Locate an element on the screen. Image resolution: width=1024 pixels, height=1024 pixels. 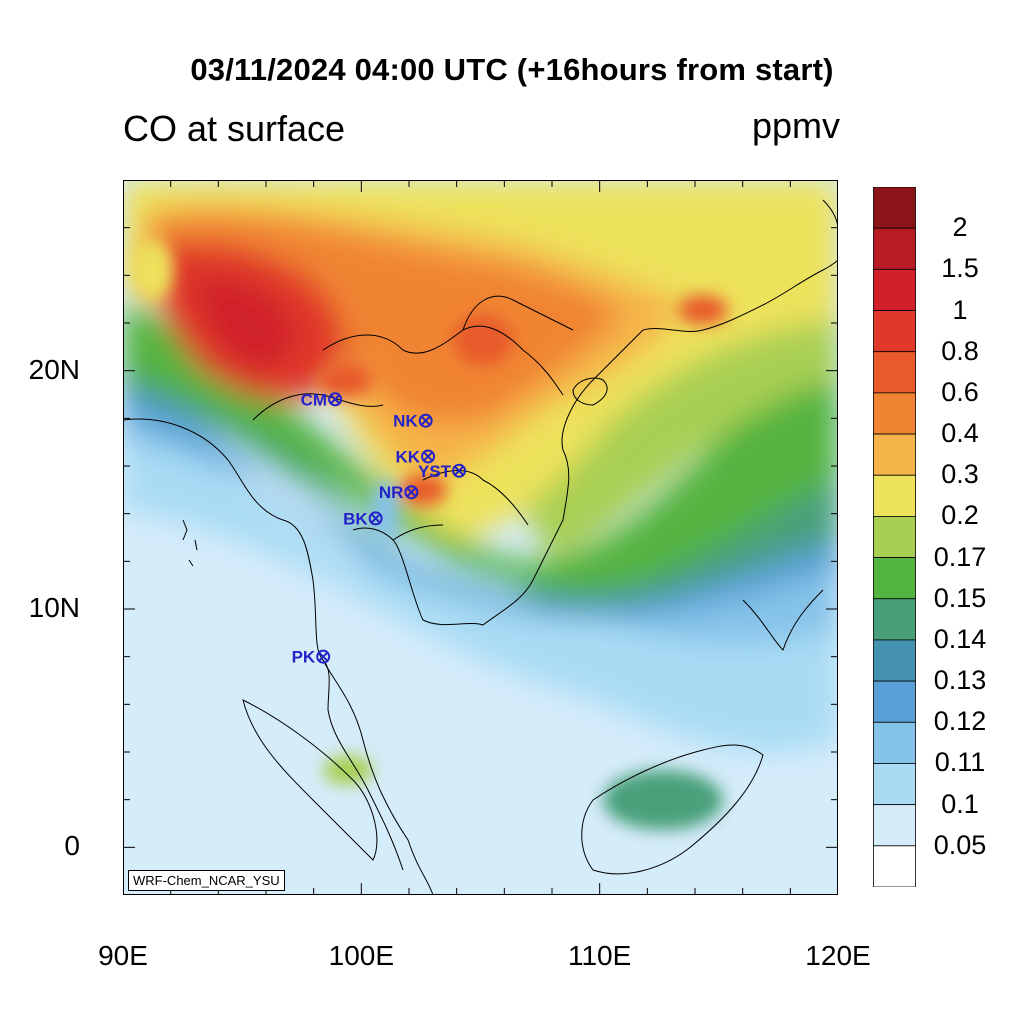
station-label: NR is located at coordinates (391, 492).